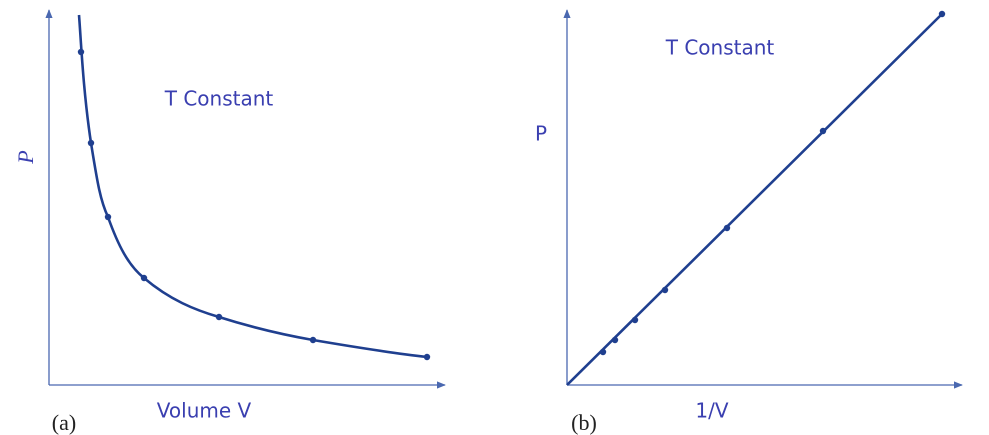 This screenshot has width=989, height=435. What do you see at coordinates (711, 411) in the screenshot?
I see `x-label: 1/V` at bounding box center [711, 411].